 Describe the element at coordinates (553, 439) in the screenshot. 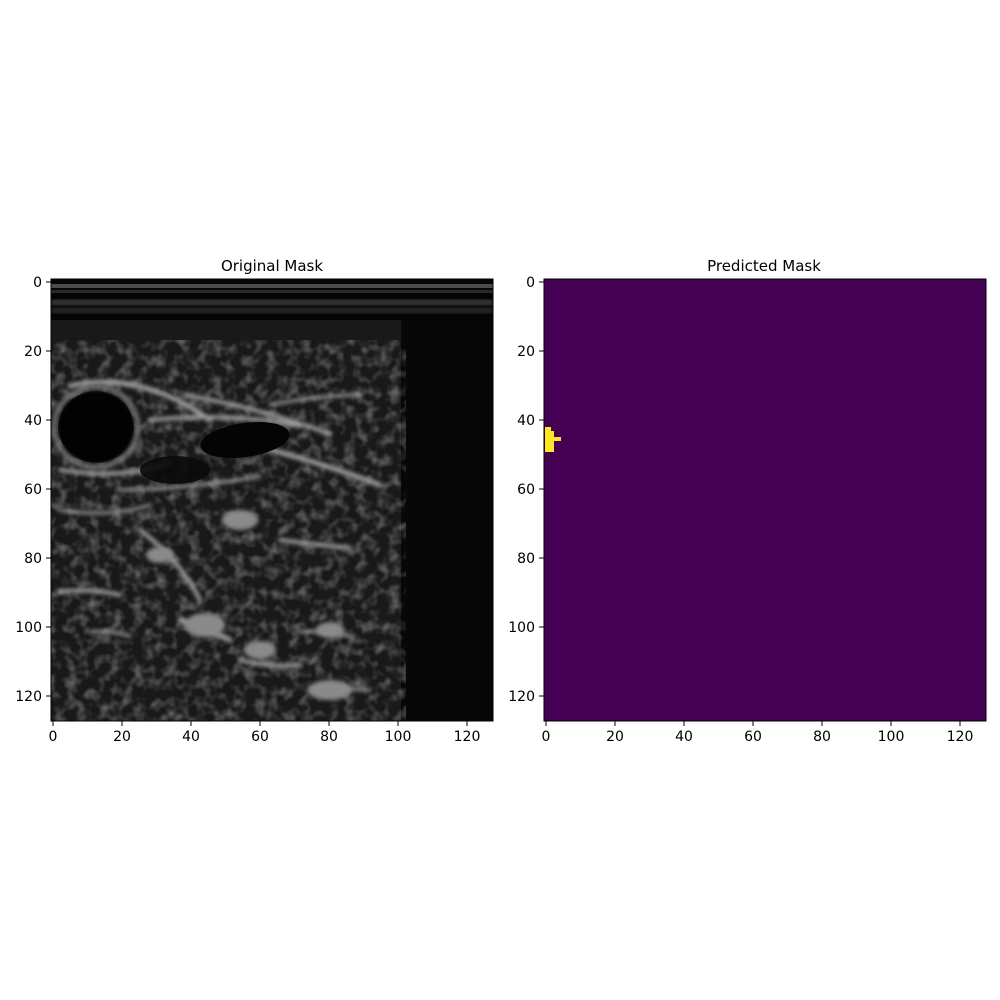

I see `mask-foreground-region` at that location.